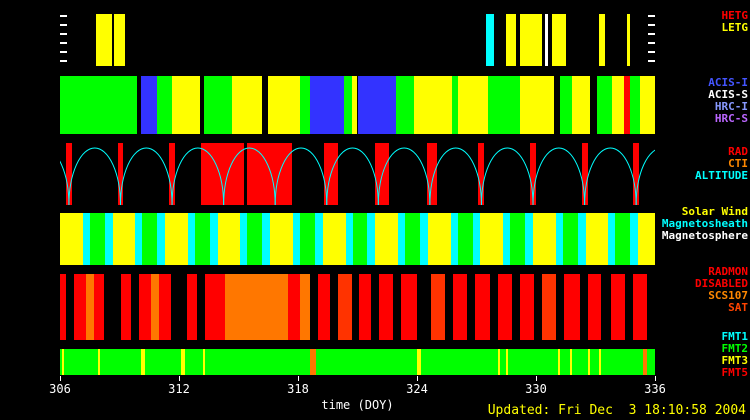 Image resolution: width=750 pixels, height=420 pixels. I want to click on legend-label-sat: SAT, so click(738, 307).